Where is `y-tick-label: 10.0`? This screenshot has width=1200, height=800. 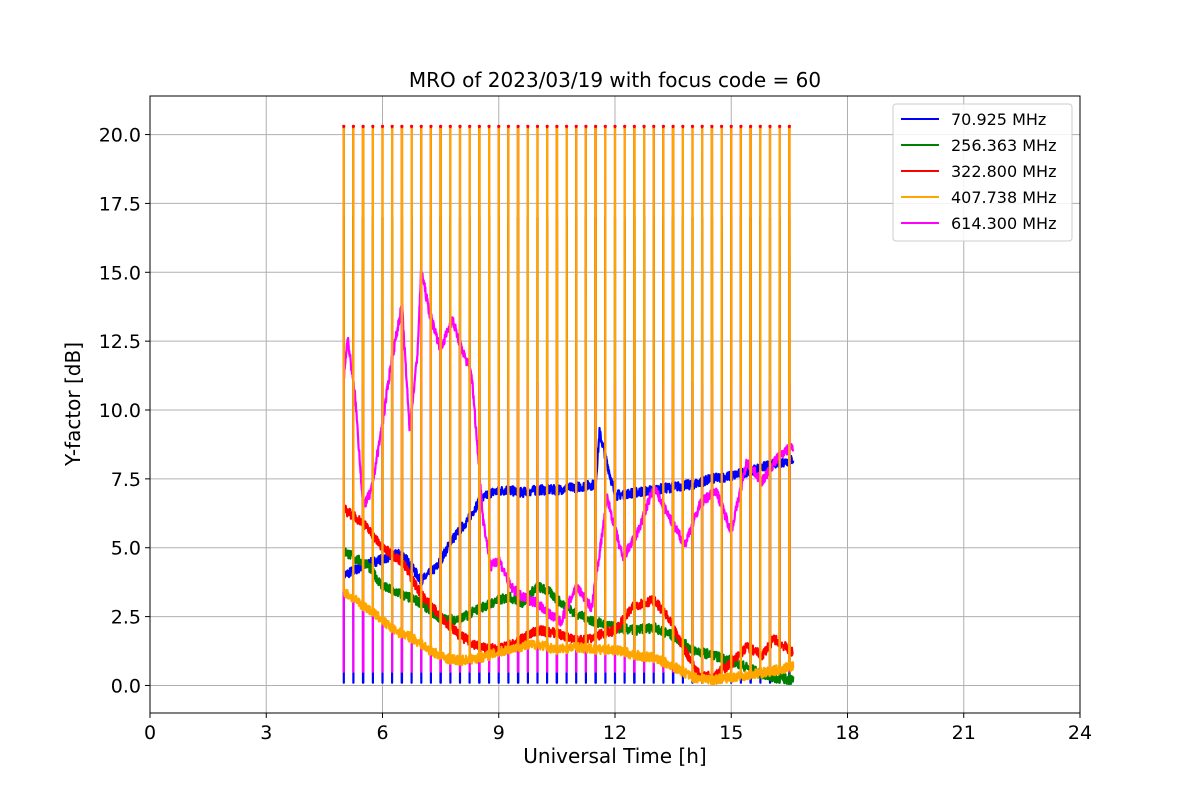
y-tick-label: 10.0 is located at coordinates (120, 411).